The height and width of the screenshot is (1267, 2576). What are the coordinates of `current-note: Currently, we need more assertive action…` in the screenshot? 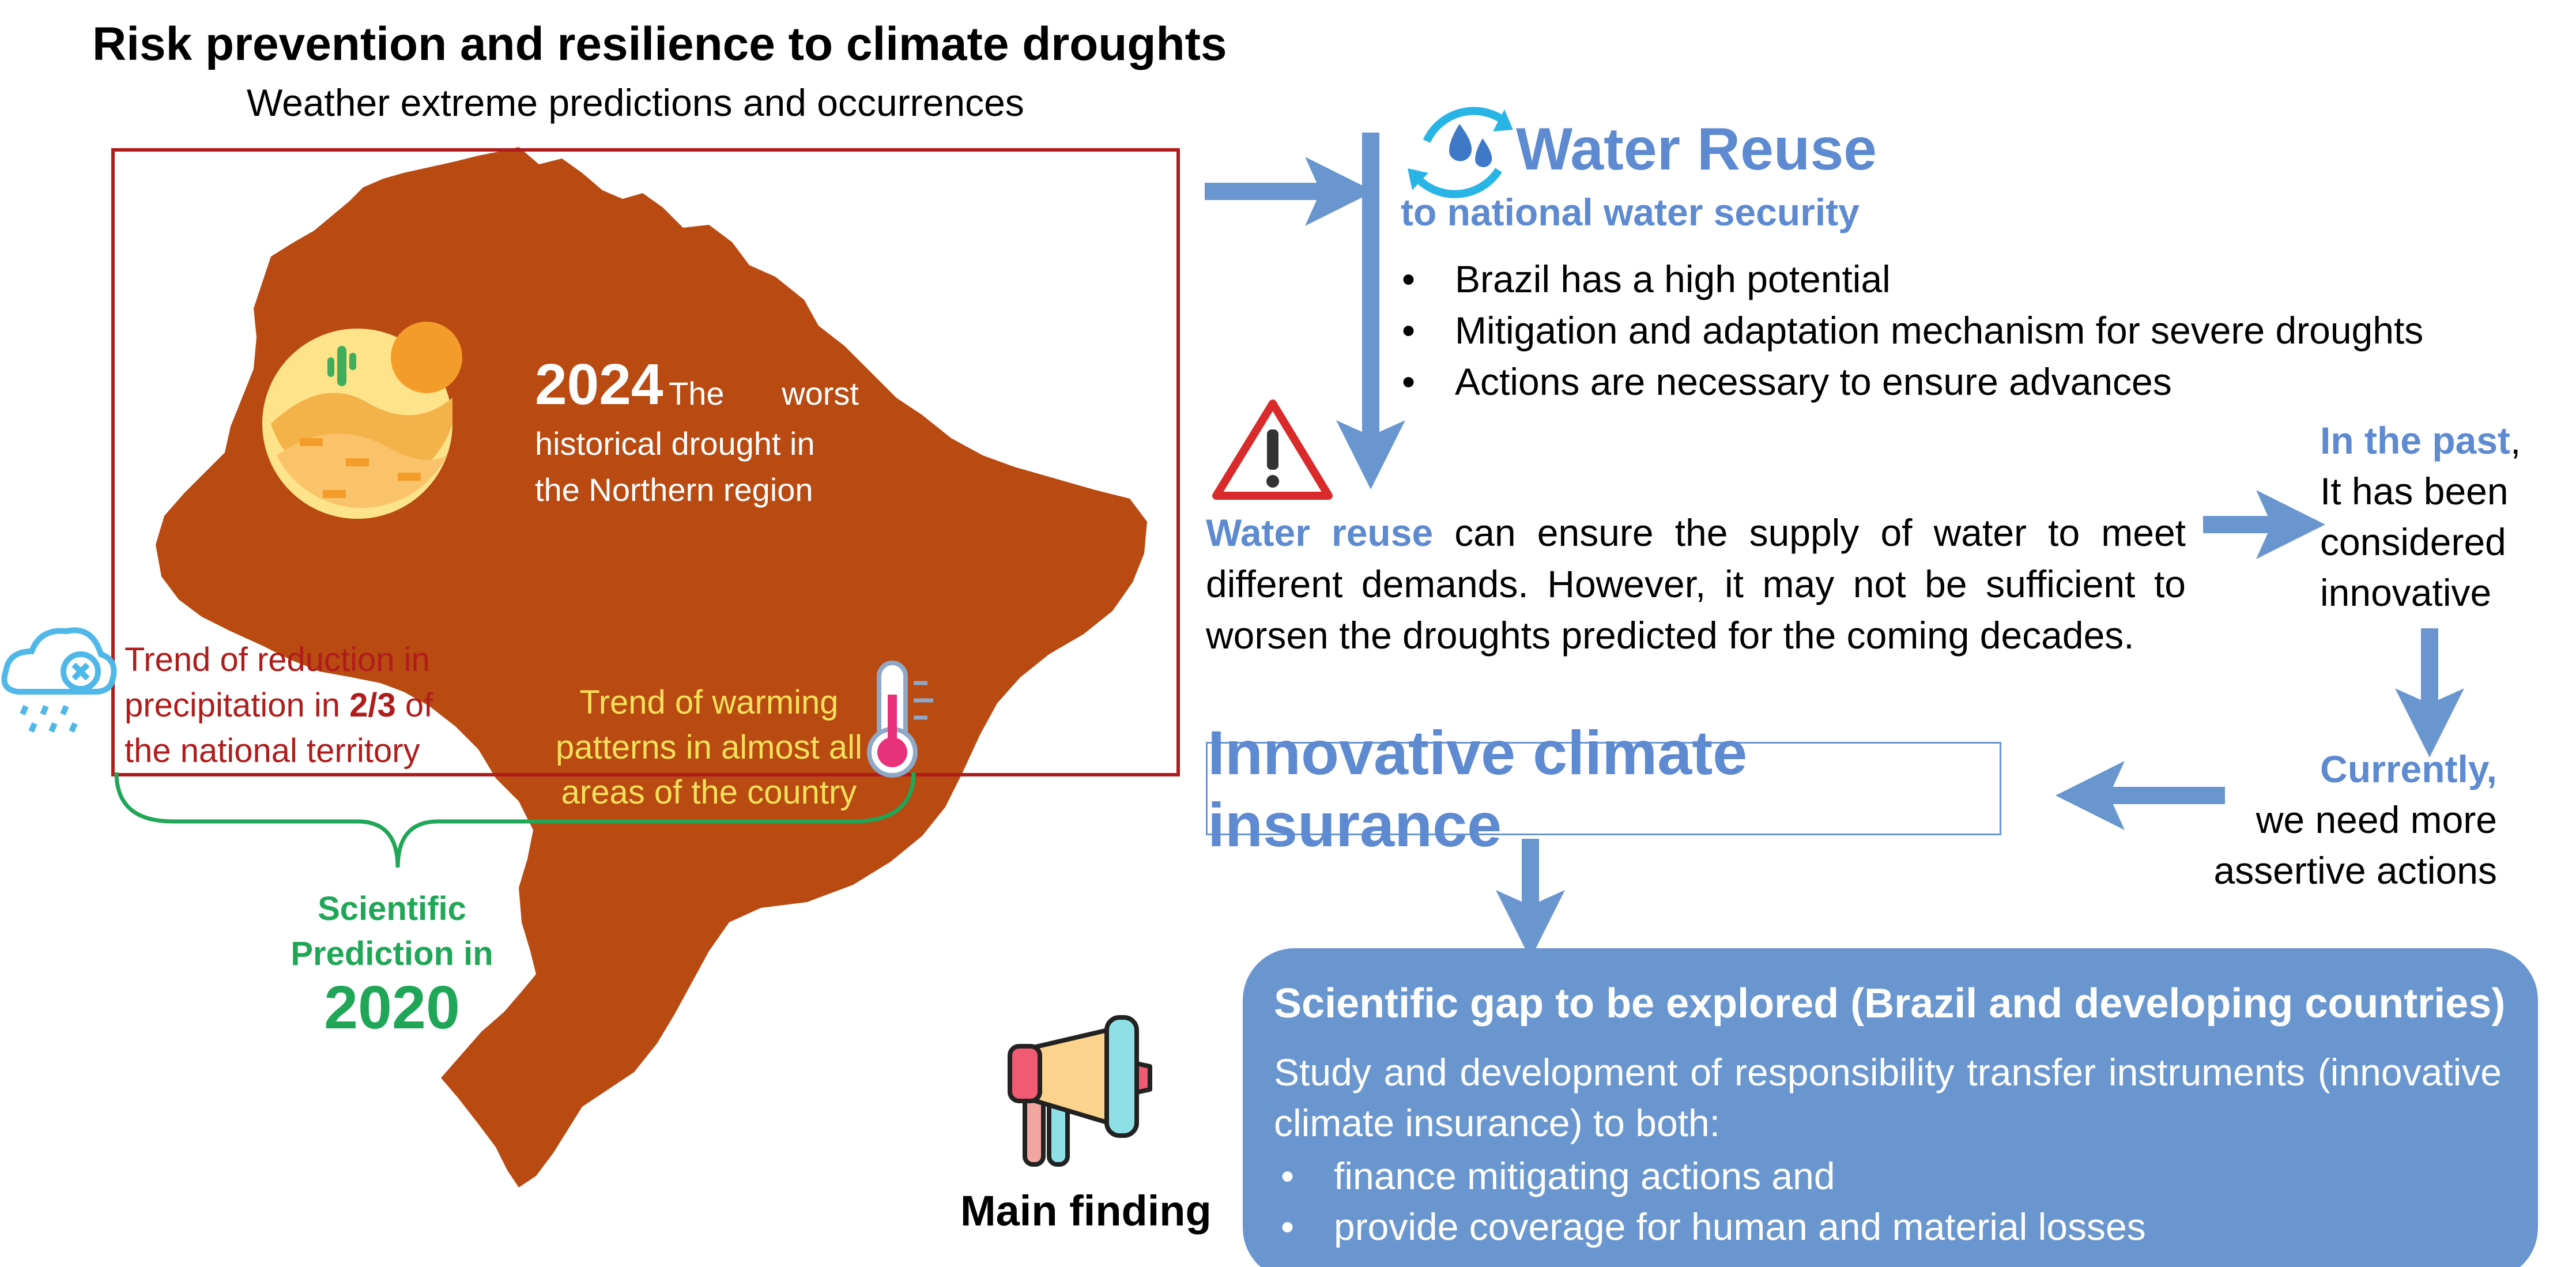 It's located at (2355, 820).